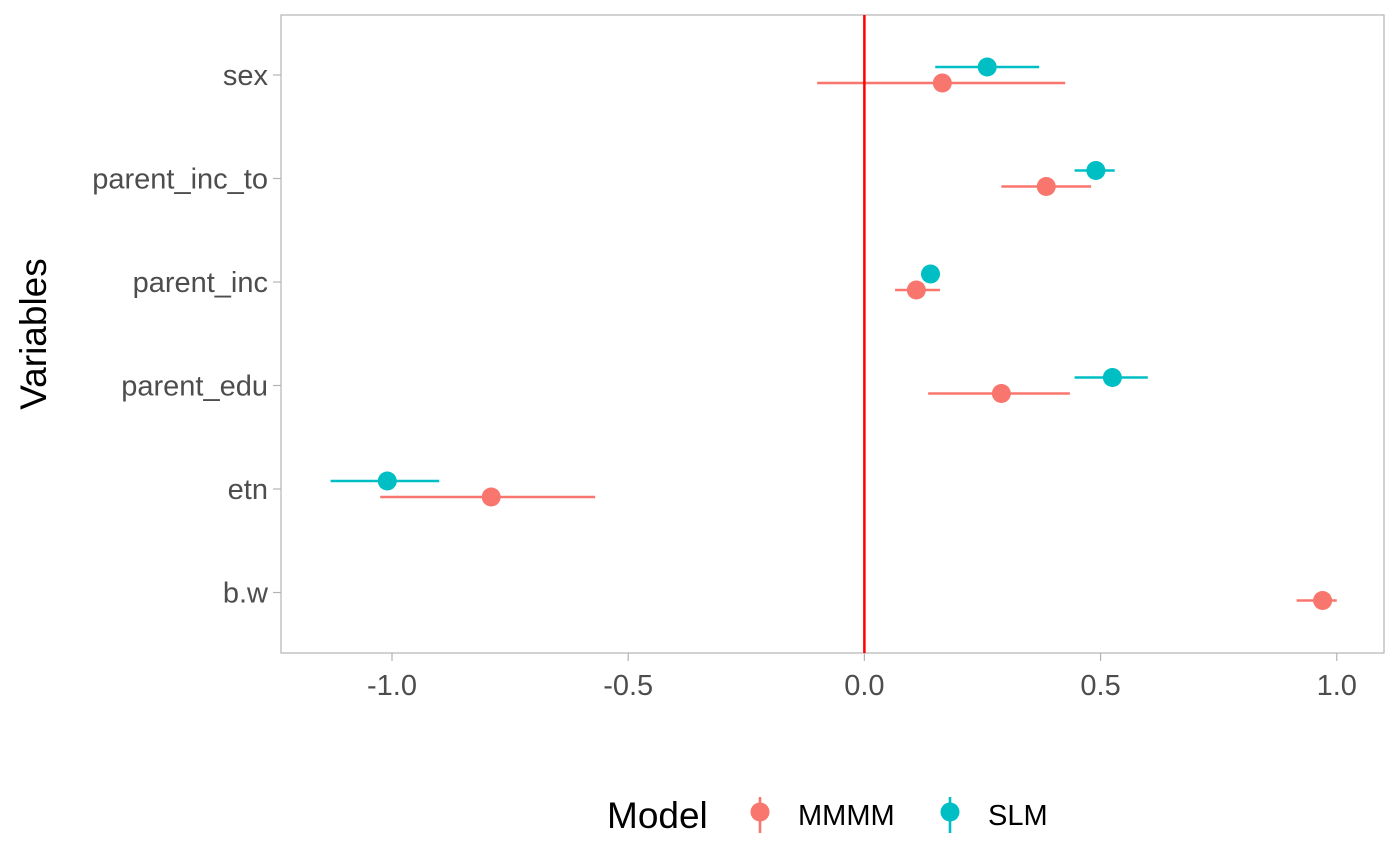 The image size is (1400, 865). Describe the element at coordinates (1100, 686) in the screenshot. I see `x-tick-label: 0.5` at that location.